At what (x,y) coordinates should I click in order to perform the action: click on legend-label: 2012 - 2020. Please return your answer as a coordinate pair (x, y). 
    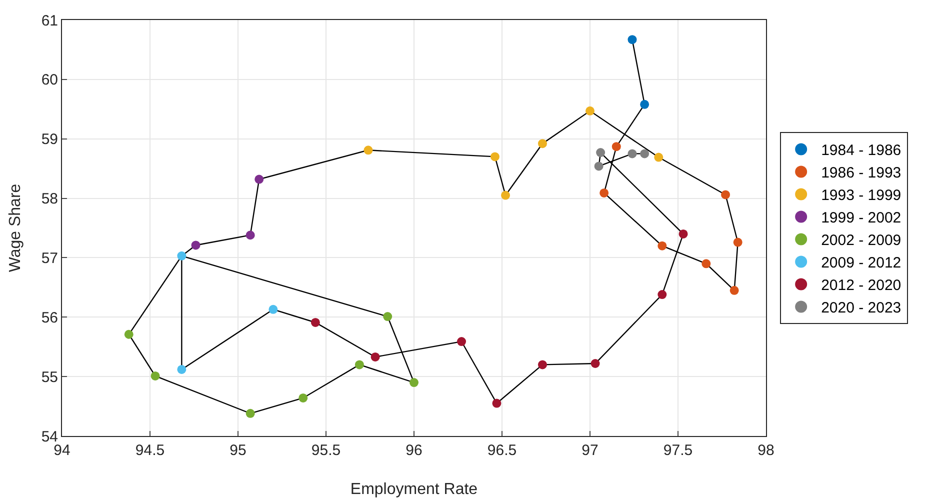
    Looking at the image, I should click on (861, 285).